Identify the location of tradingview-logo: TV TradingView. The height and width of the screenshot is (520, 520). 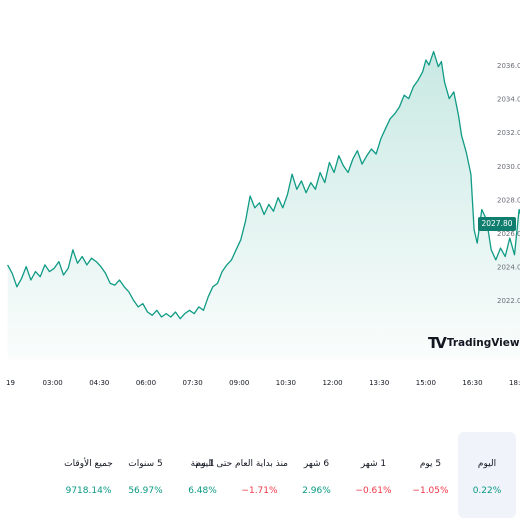
(474, 343).